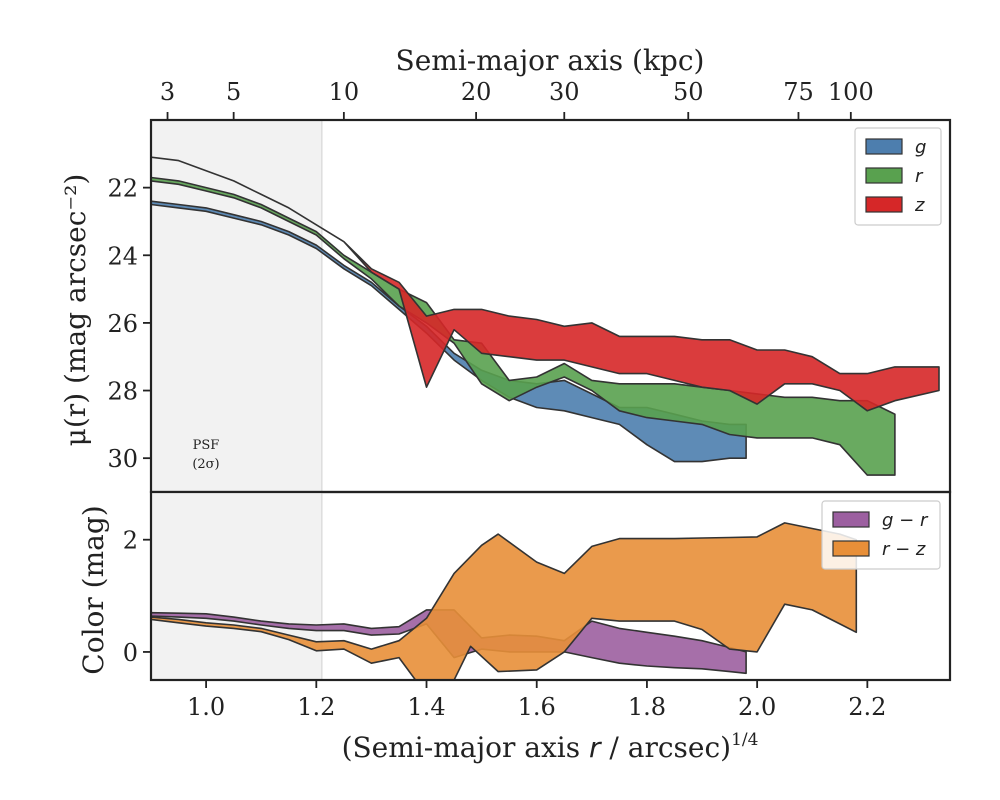 This screenshot has width=1000, height=800. What do you see at coordinates (122, 256) in the screenshot?
I see `y-tick-label: 24` at bounding box center [122, 256].